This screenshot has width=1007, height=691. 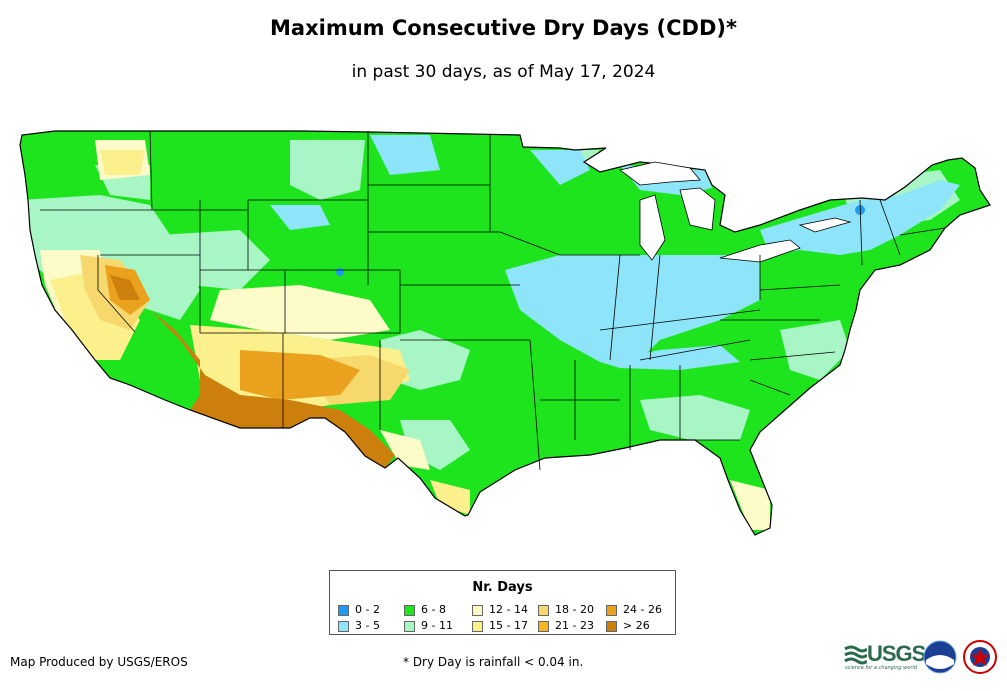 I want to click on legend-label: 24 - 26, so click(x=642, y=609).